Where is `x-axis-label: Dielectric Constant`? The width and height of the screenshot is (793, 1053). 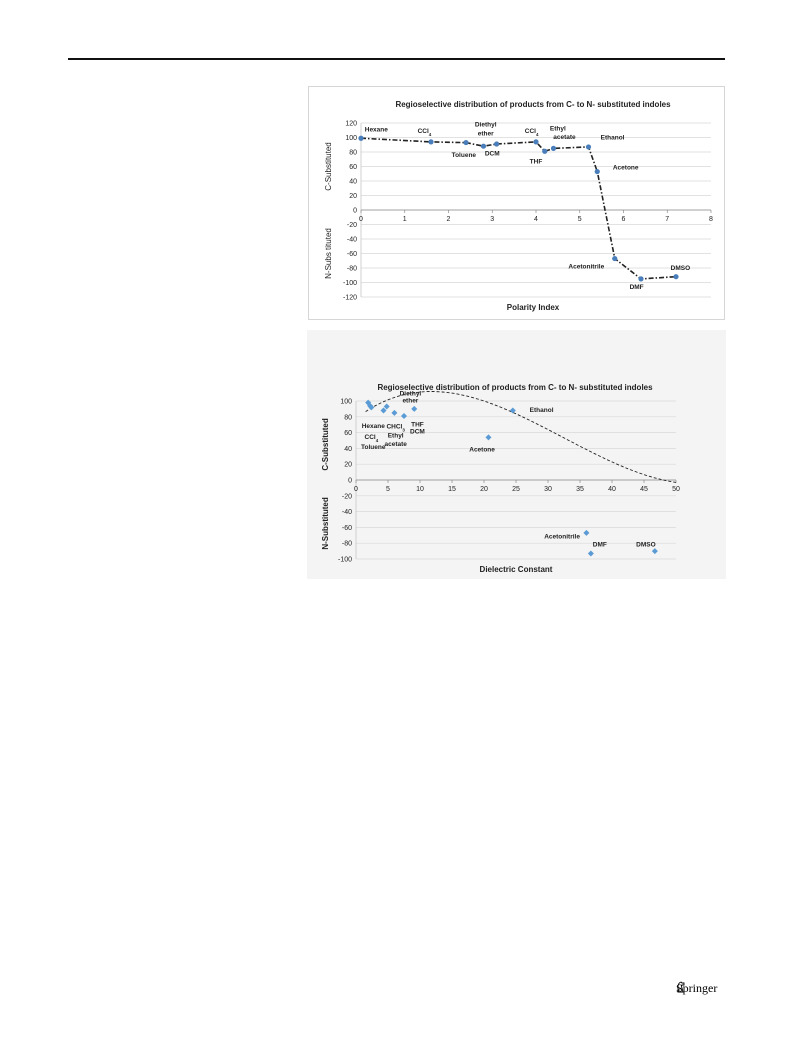 x-axis-label: Dielectric Constant is located at coordinates (516, 569).